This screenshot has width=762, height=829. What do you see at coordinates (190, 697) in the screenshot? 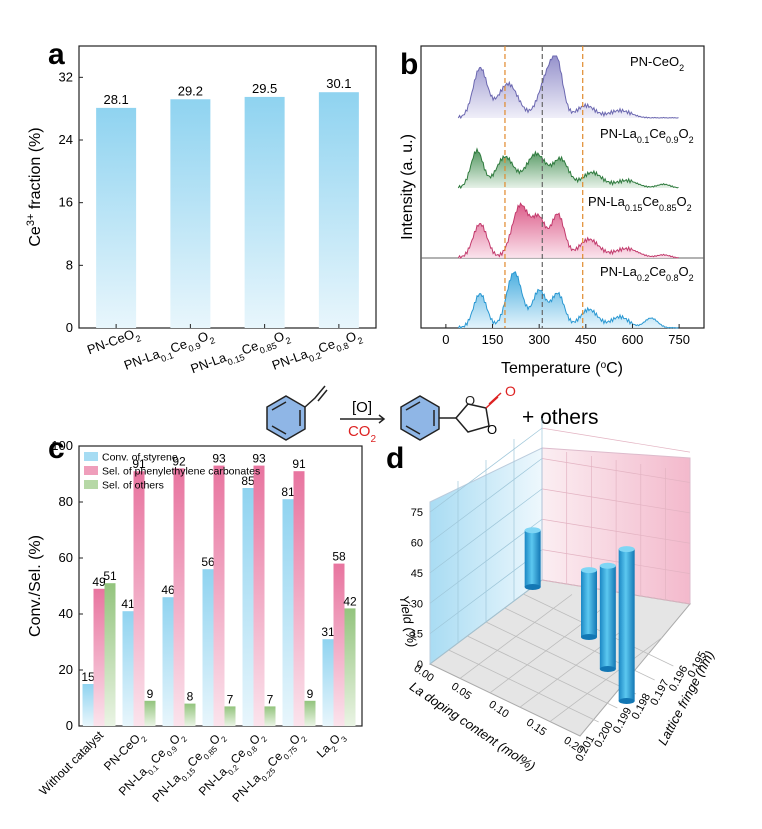
I see `data-label: 8` at bounding box center [190, 697].